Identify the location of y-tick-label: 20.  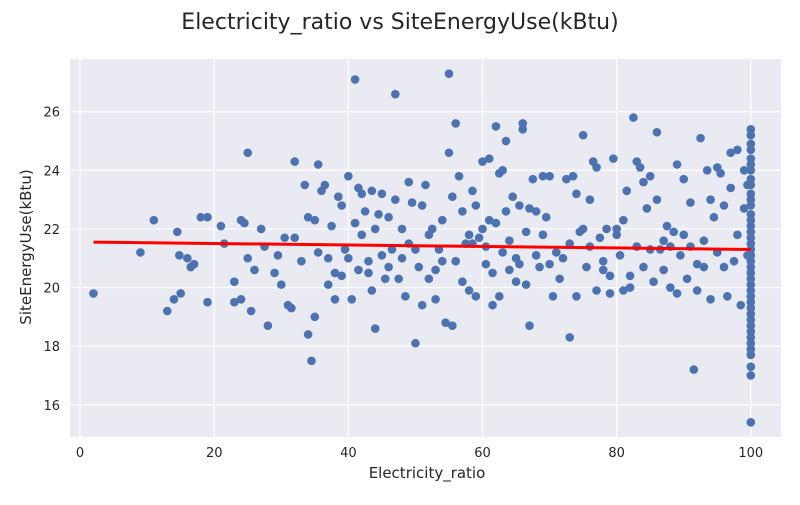
(51, 289).